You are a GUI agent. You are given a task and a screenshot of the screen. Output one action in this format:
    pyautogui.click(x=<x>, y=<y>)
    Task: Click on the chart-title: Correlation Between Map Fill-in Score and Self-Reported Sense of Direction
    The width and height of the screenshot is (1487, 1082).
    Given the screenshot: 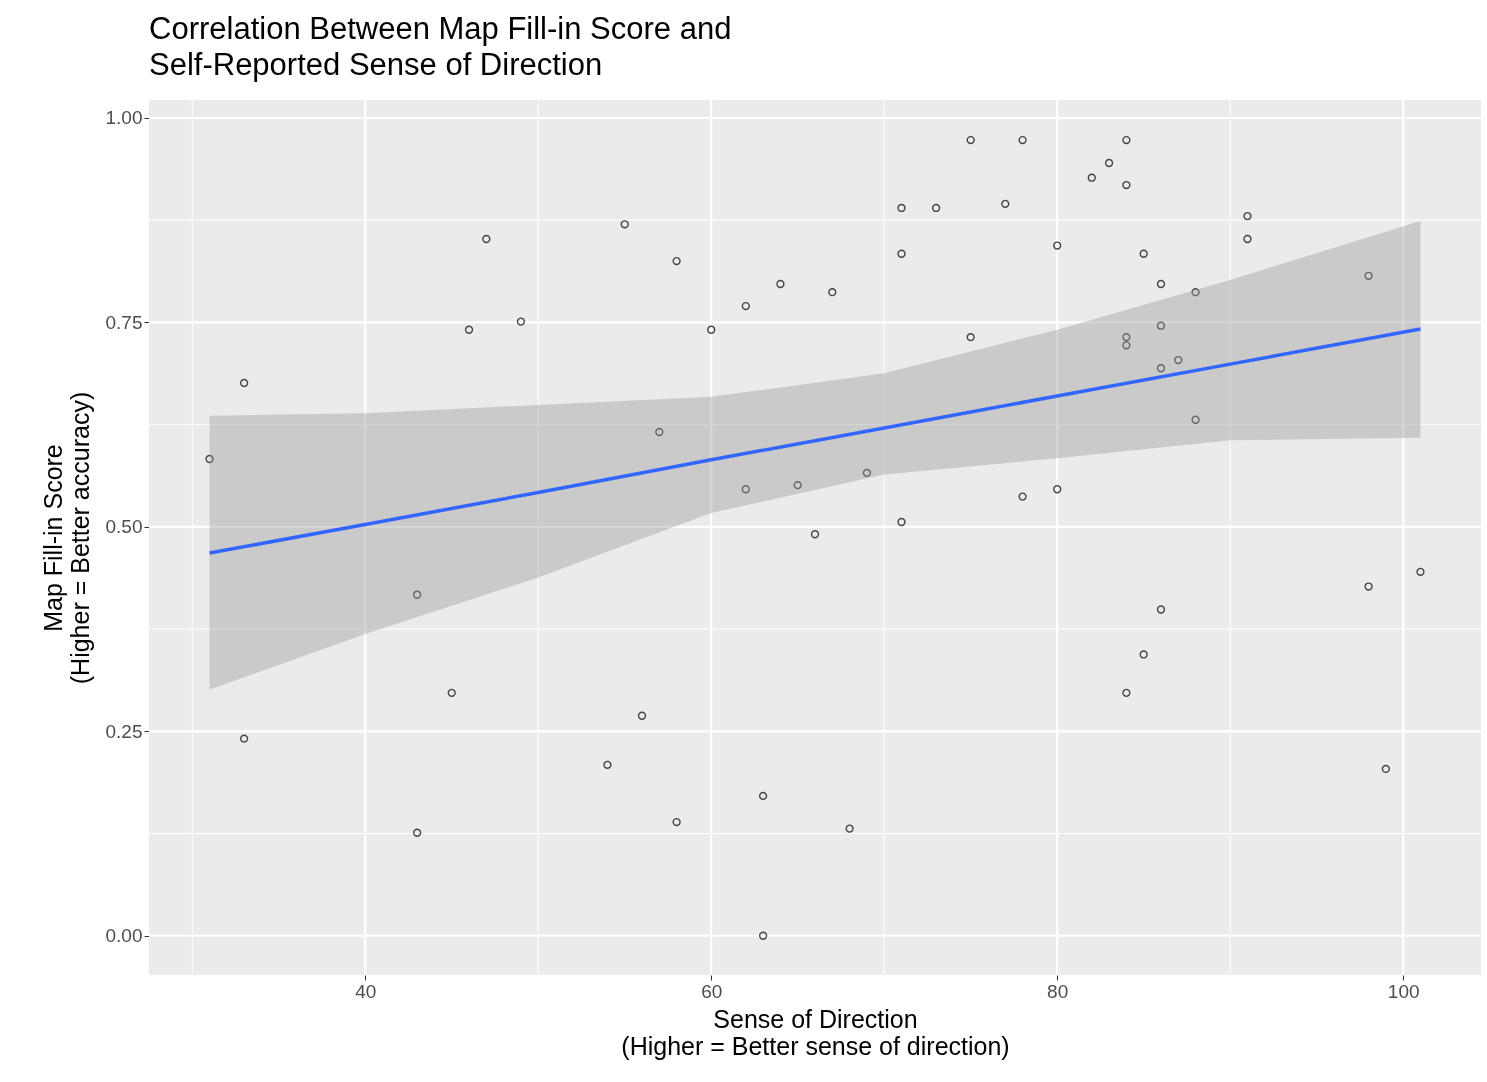 What is the action you would take?
    pyautogui.click(x=440, y=46)
    